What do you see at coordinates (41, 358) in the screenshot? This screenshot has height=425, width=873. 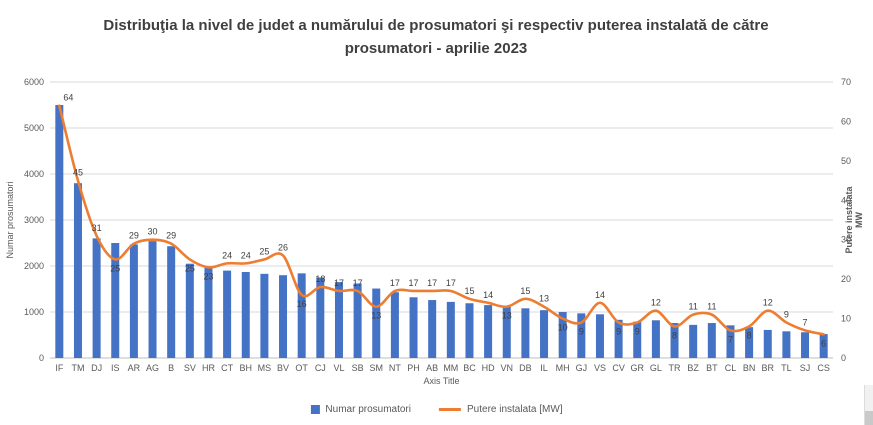 I see `left-axis-tick: 0` at bounding box center [41, 358].